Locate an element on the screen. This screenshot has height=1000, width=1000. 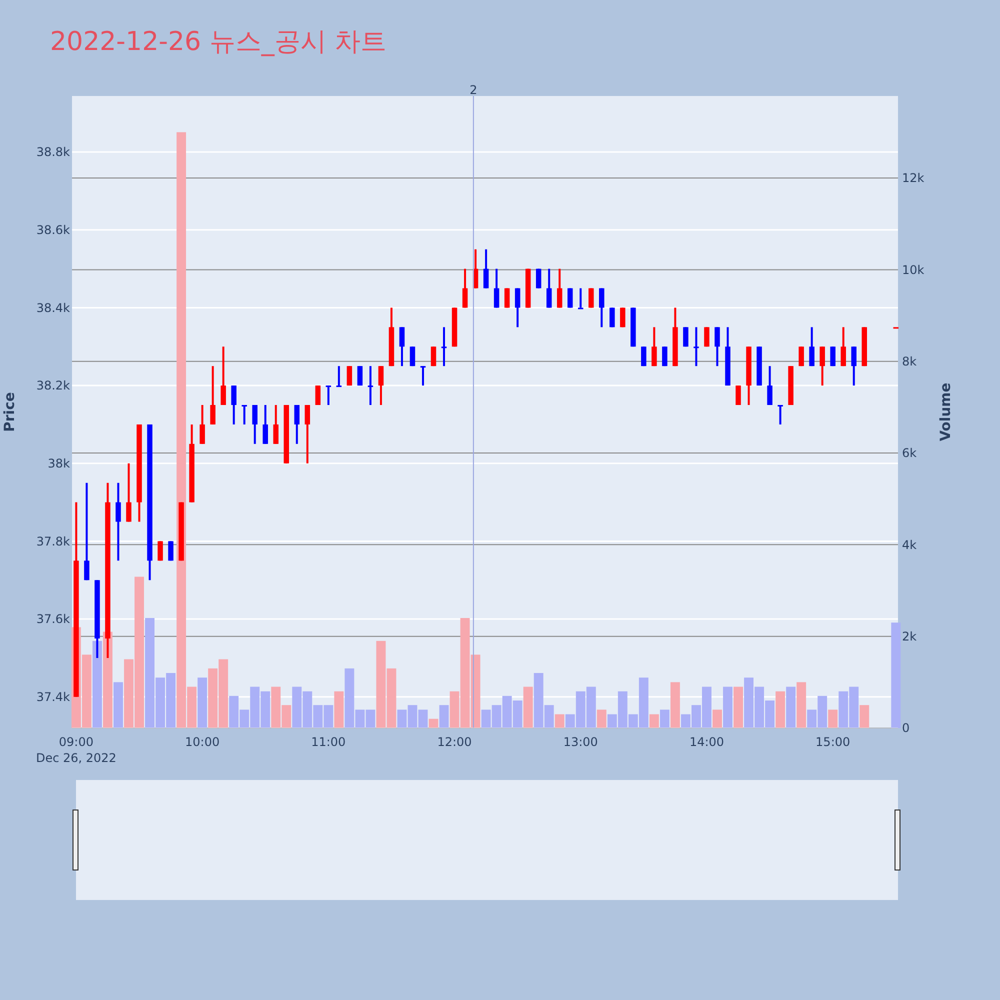
x-tick-label: 15:00 is located at coordinates (833, 742).